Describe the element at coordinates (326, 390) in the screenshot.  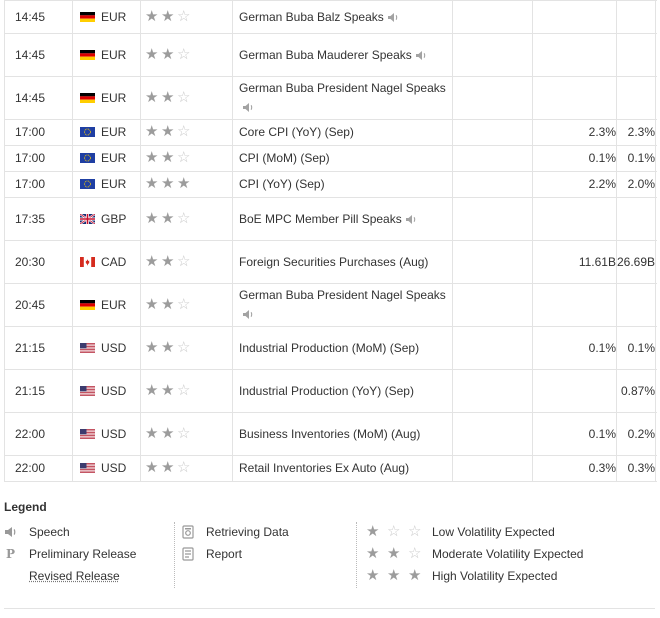
I see `event-name-link: Industrial Production (YoY) (Sep)` at that location.